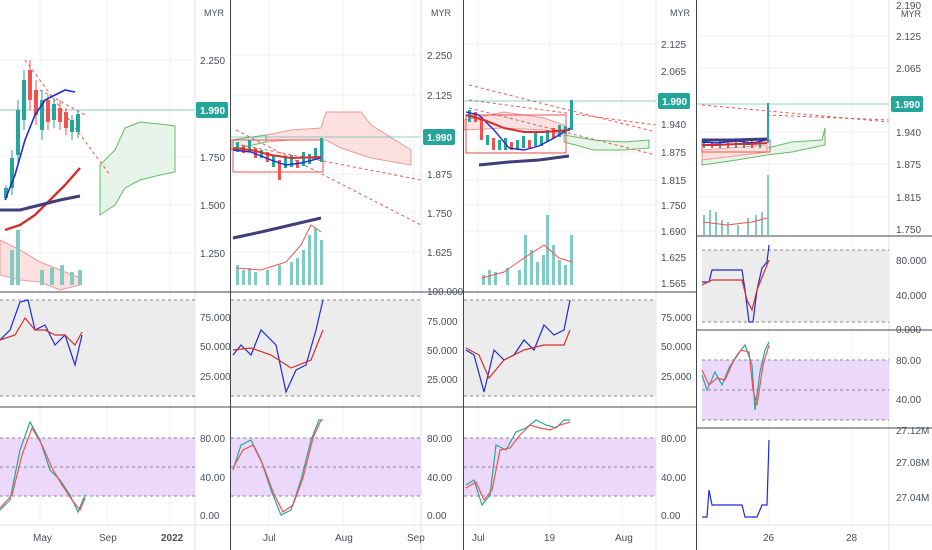  I want to click on price-tick: 1.565, so click(673, 284).